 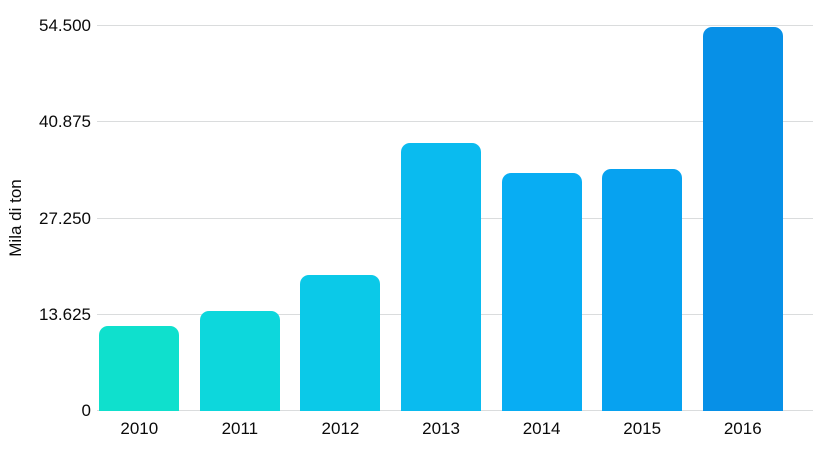 I want to click on x-axis-labels: 2010 2011 2012 2013 2014 2015 2016, so click(x=441, y=429).